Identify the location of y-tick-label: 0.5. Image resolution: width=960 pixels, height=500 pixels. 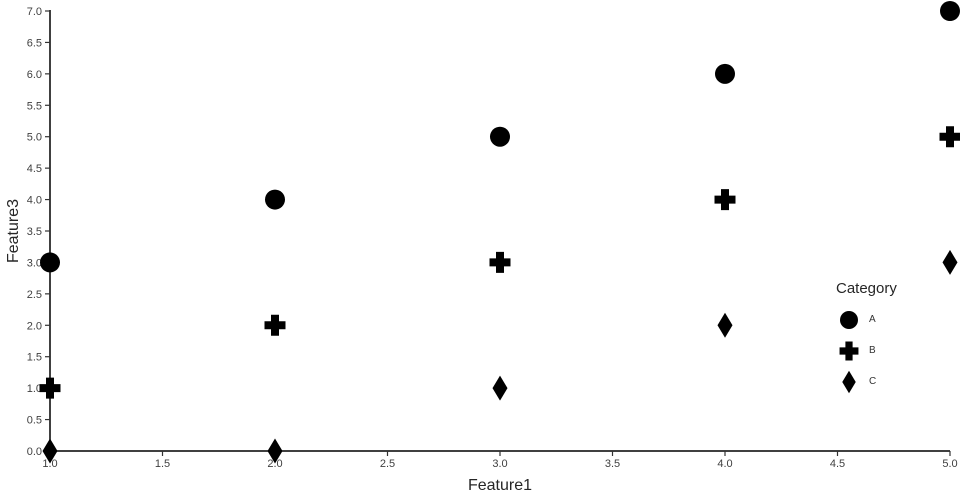
(34, 421).